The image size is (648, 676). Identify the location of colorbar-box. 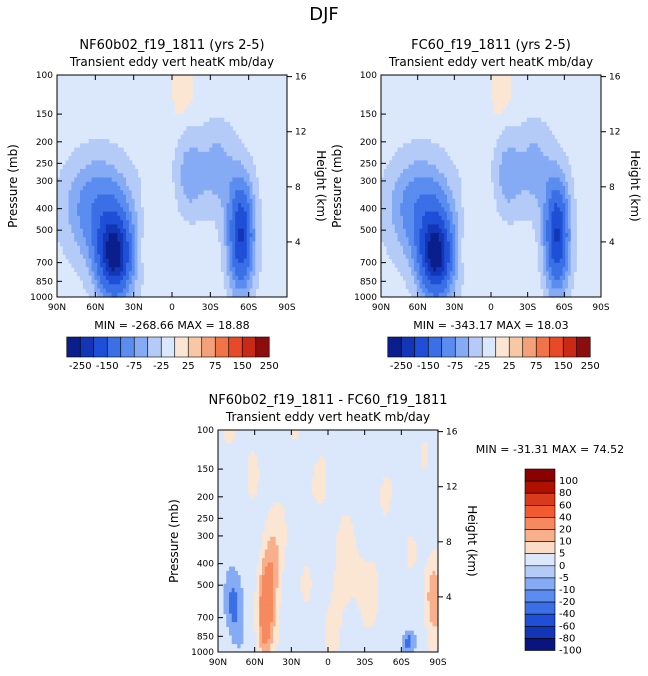
(127, 347).